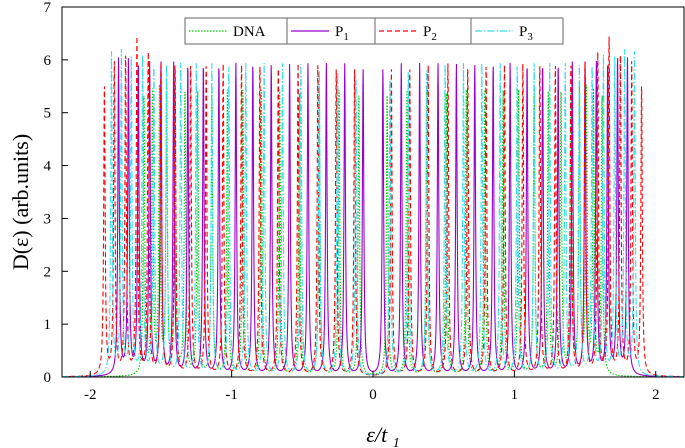 The image size is (685, 448). I want to click on y-tick-label: 5, so click(48, 114).